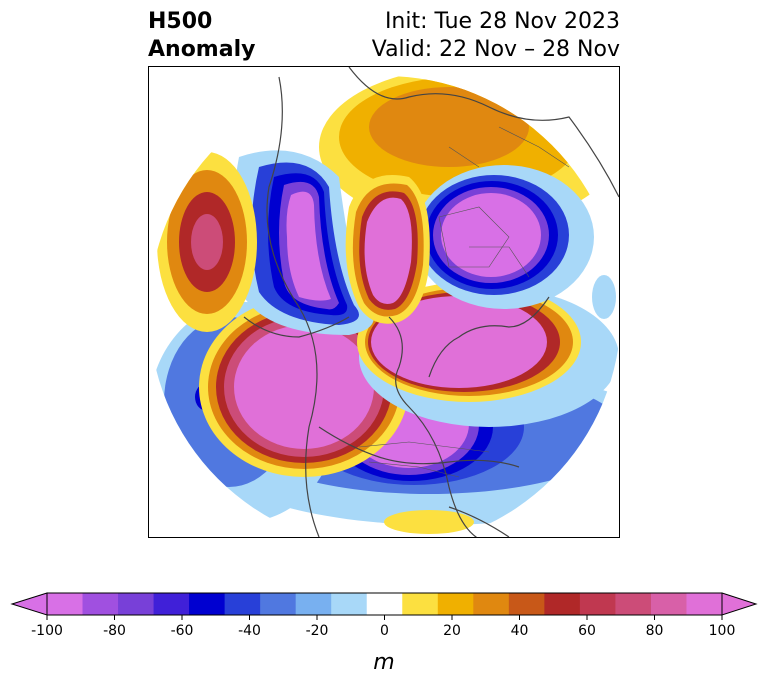 This screenshot has height=685, width=768. Describe the element at coordinates (47, 631) in the screenshot. I see `colorbar-tick-label: -100` at that location.